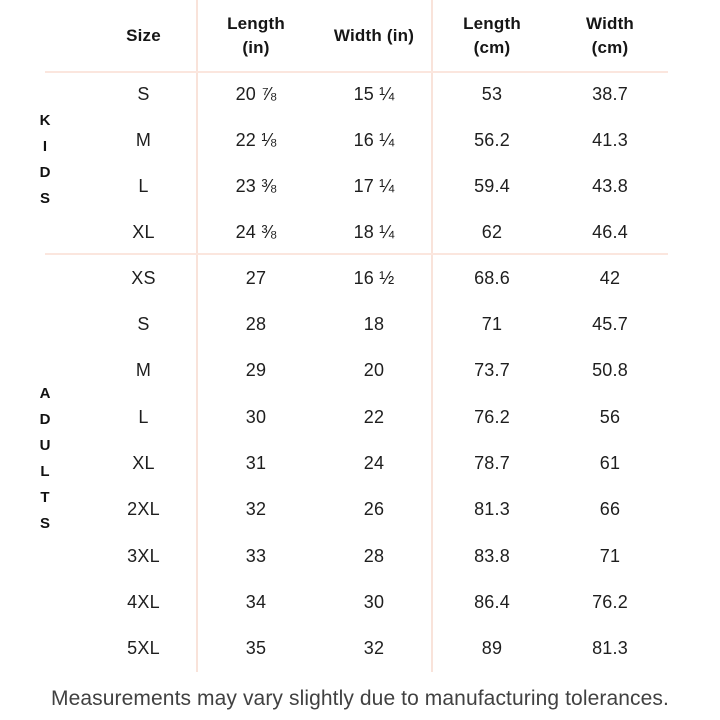 The height and width of the screenshot is (720, 720). I want to click on td-kids-1-length-cm: 56.2, so click(492, 140).